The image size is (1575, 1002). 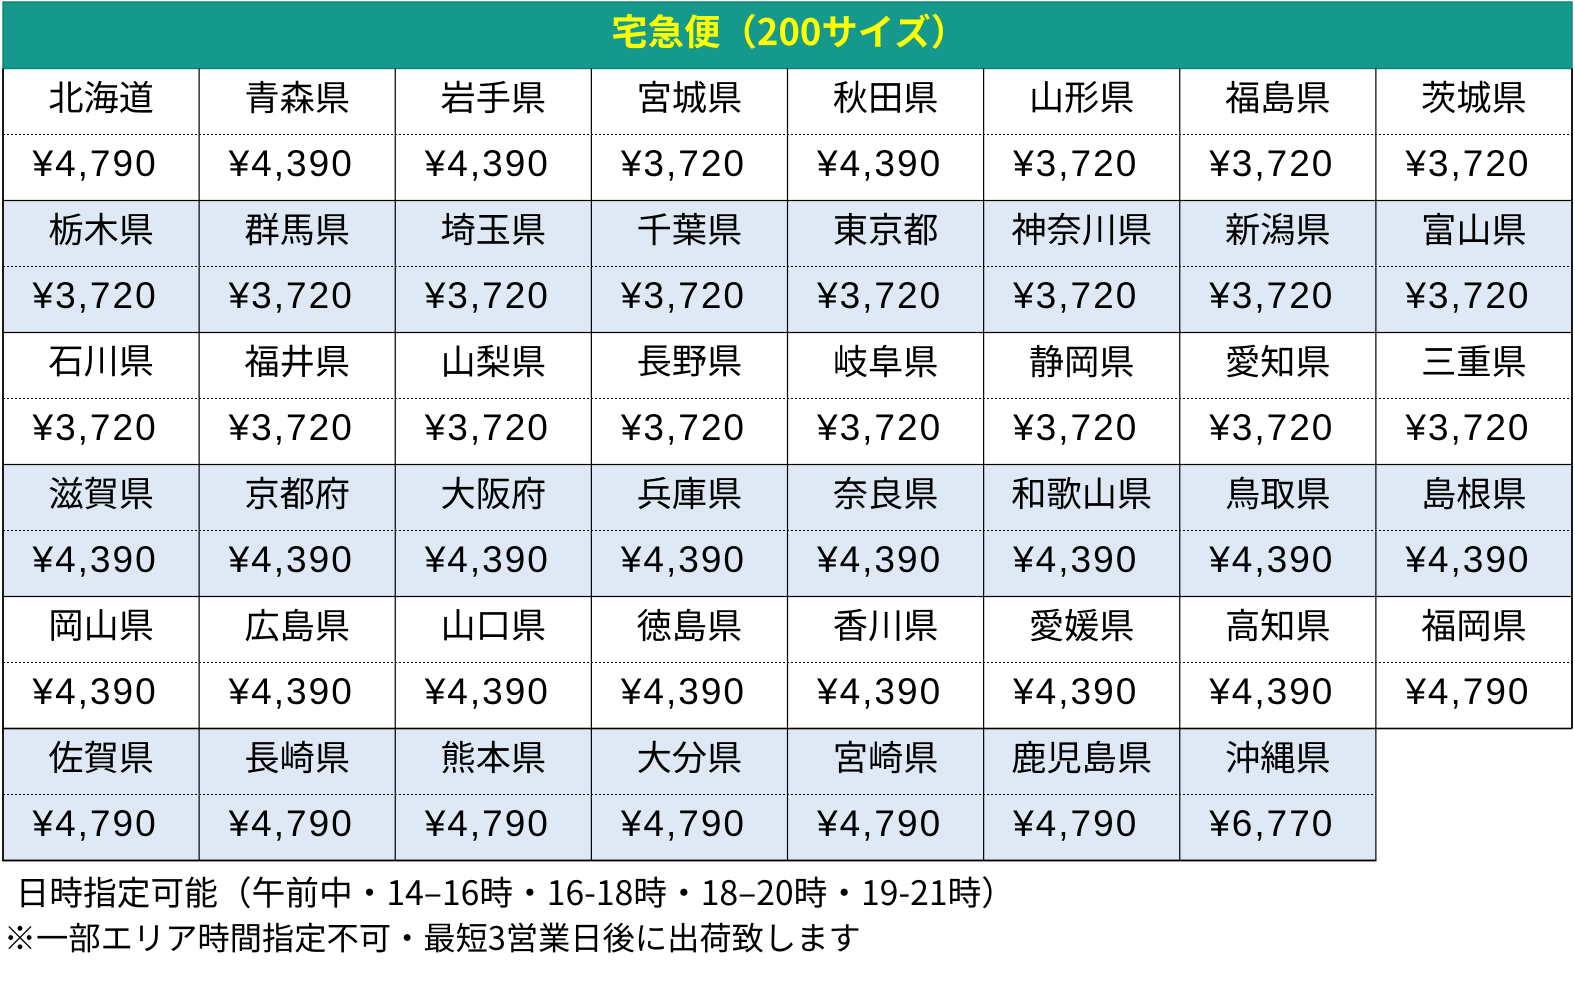 What do you see at coordinates (1271, 823) in the screenshot?
I see `svg-text: ¥6,770` at bounding box center [1271, 823].